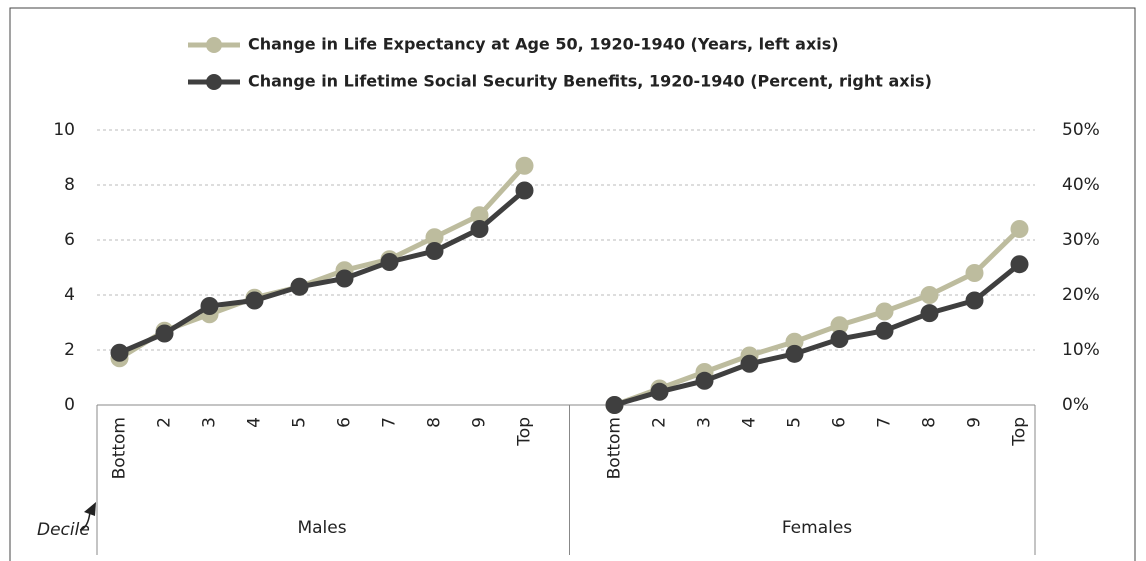 This screenshot has height=561, width=1146. What do you see at coordinates (1081, 295) in the screenshot?
I see `y2-tick-label: 20%` at bounding box center [1081, 295].